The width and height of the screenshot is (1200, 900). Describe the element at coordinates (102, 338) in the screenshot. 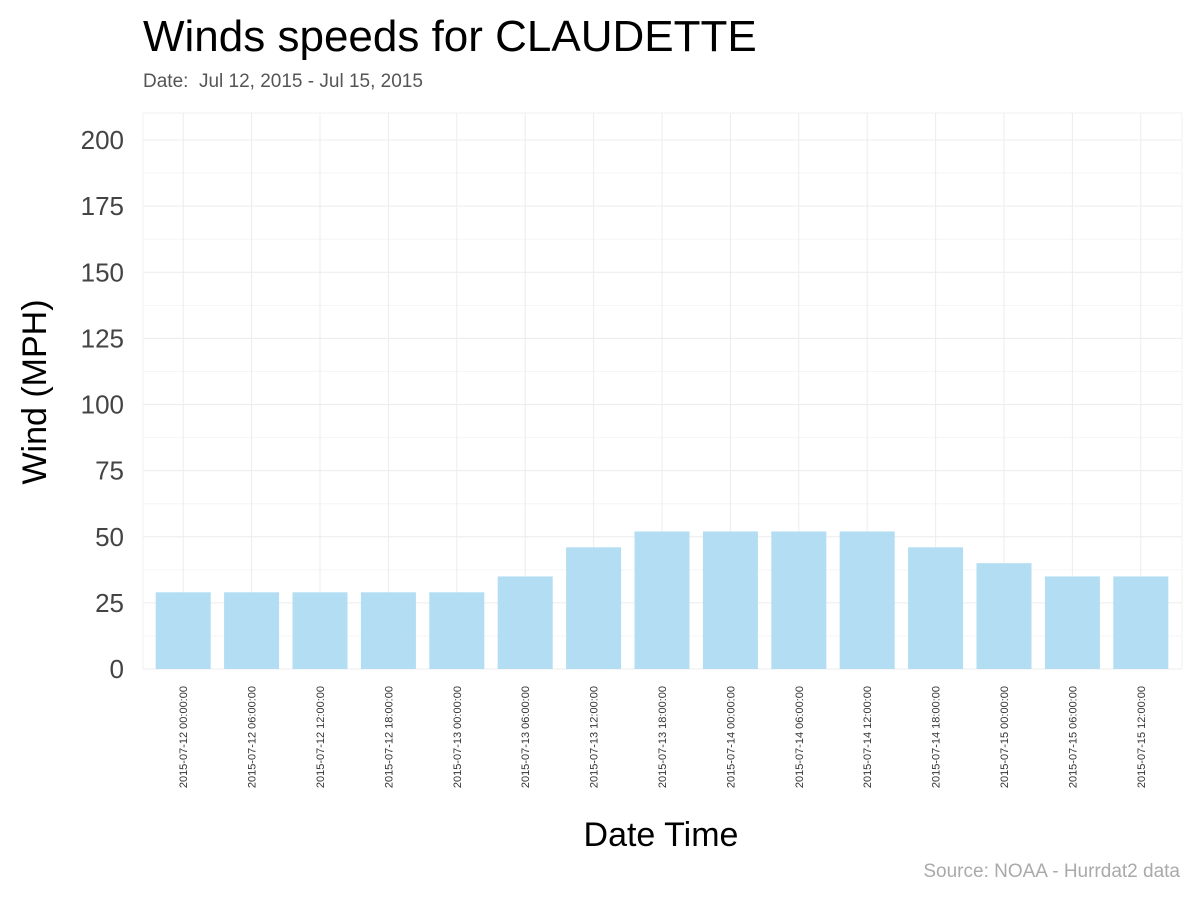

I see `y-tick-label: 125` at that location.